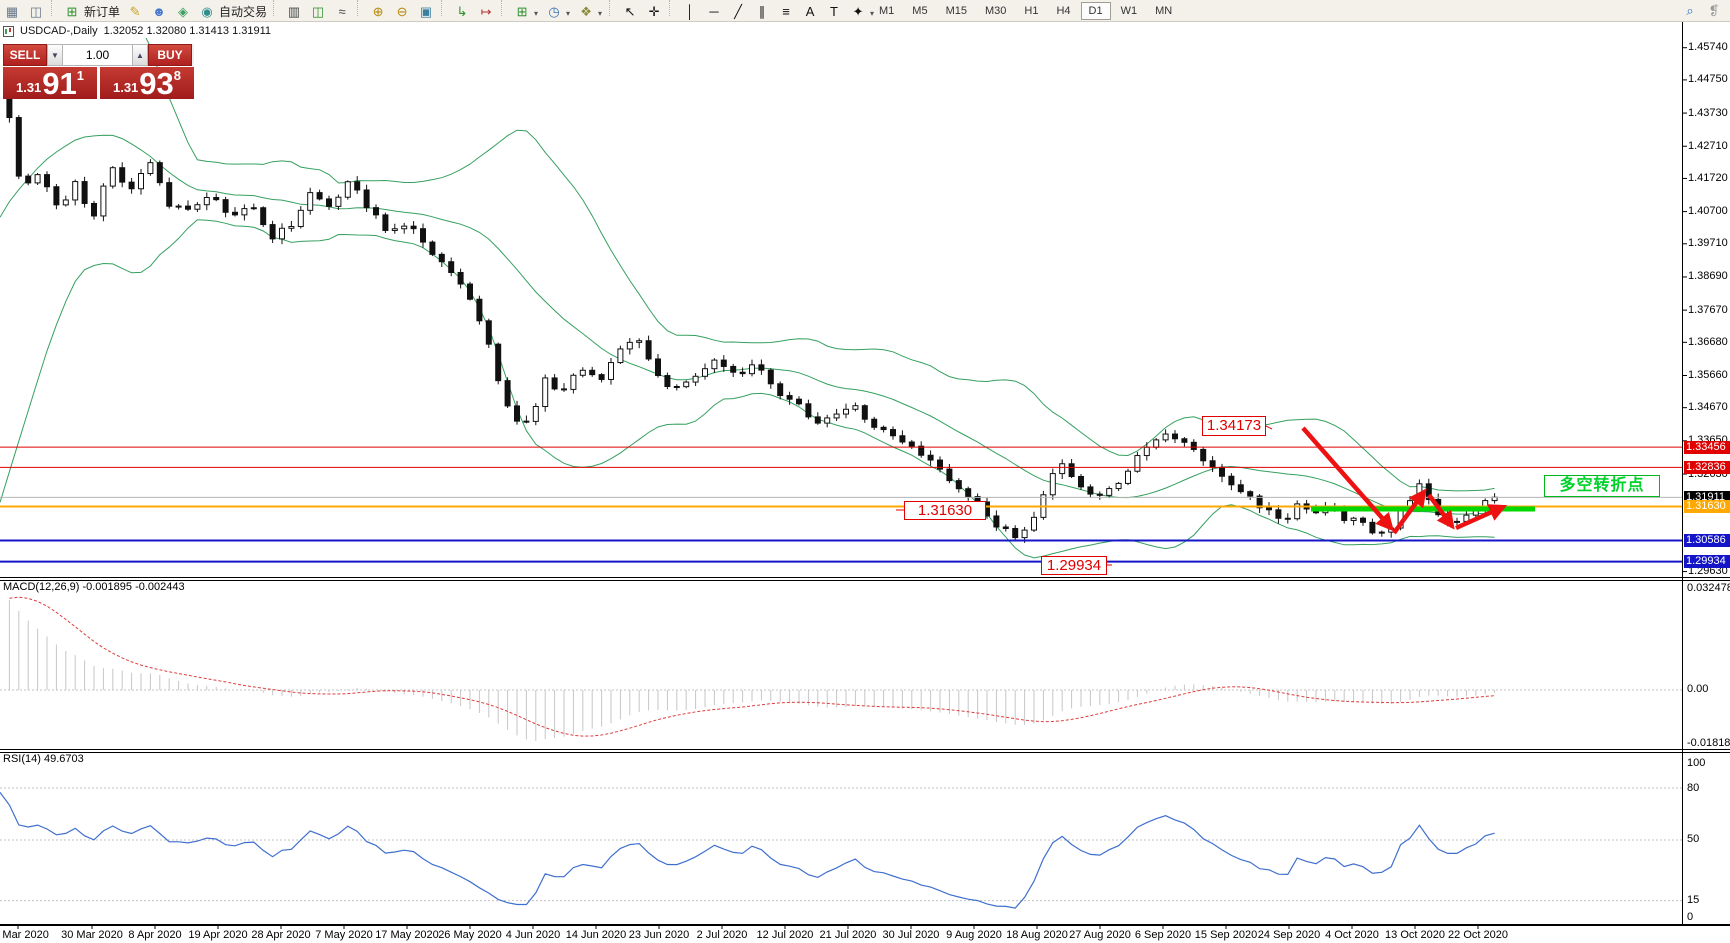  Describe the element at coordinates (50, 83) in the screenshot. I see `sell-price-panel: 1.31 91 1` at that location.